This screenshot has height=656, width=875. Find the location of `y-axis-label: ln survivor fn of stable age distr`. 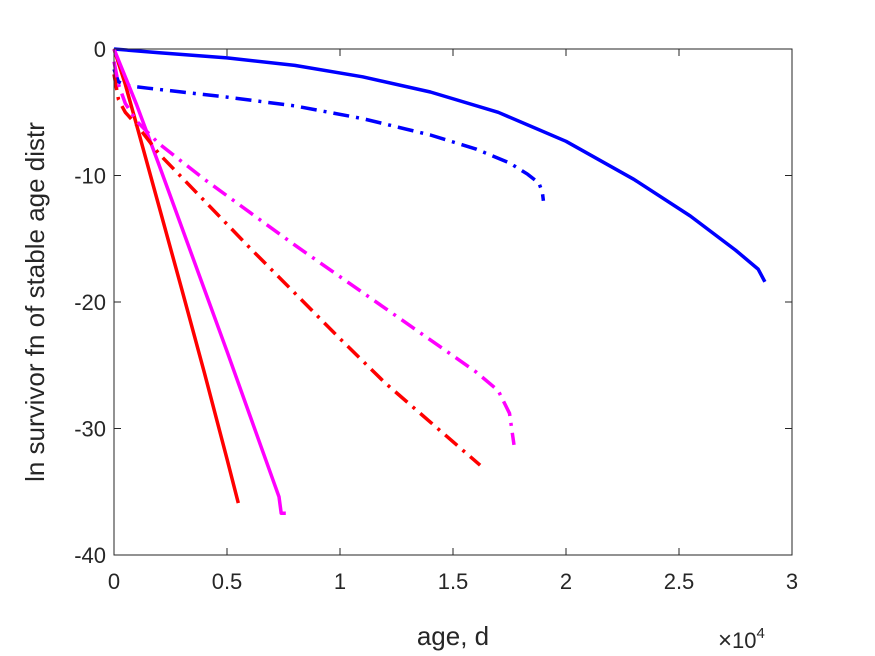

y-axis-label: ln survivor fn of stable age distr is located at coordinates (35, 302).